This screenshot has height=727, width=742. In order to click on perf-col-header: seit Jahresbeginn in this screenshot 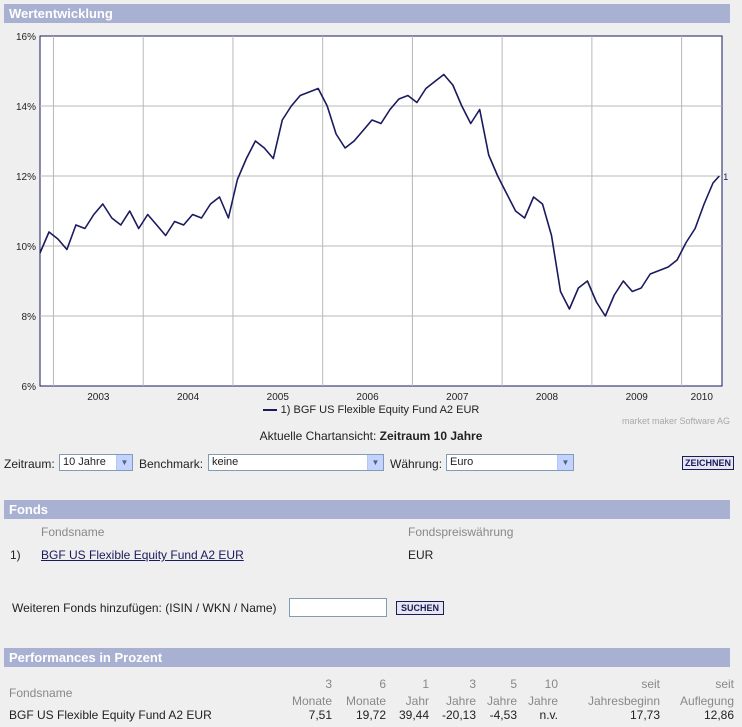, I will do `click(615, 692)`.